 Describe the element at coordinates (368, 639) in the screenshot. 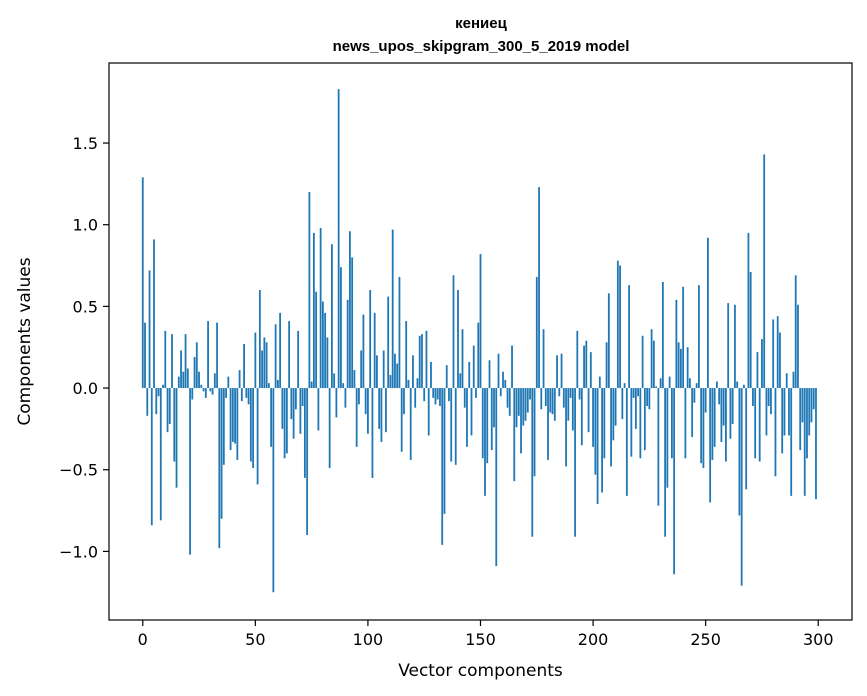

I see `x-tick-label: 100` at that location.